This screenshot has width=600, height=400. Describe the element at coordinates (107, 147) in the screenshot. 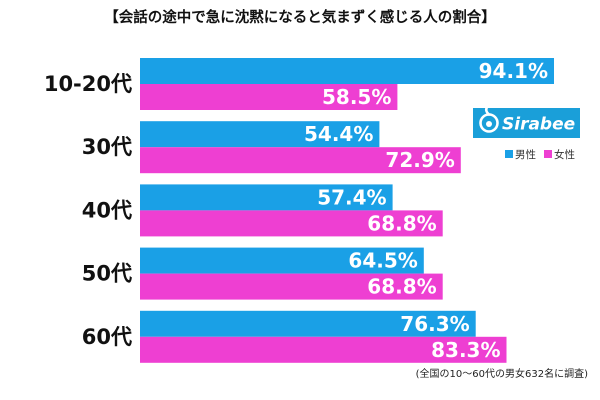

I see `category-label-30: 30代` at that location.